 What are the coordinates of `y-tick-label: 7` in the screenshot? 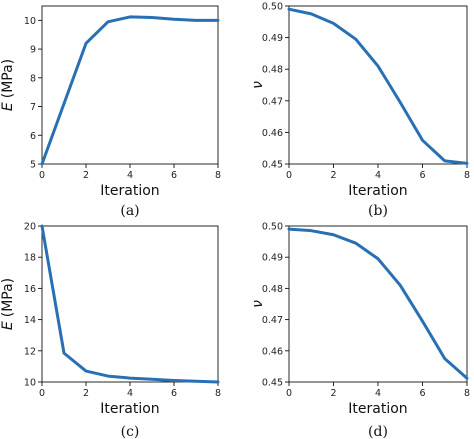 It's located at (33, 107).